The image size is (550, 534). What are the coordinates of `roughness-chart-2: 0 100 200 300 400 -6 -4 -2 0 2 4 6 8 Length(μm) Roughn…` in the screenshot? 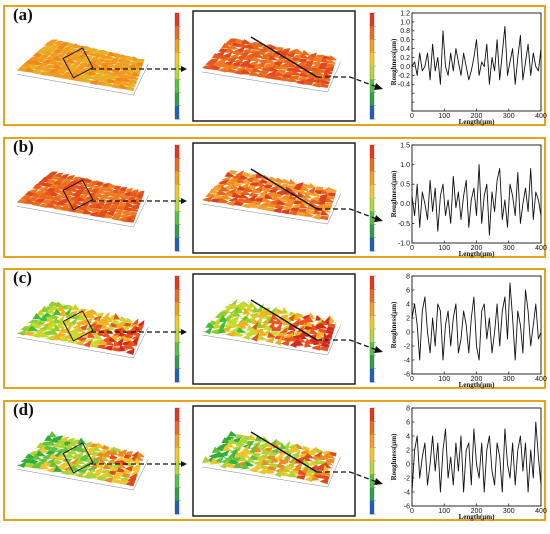 It's located at (468, 331).